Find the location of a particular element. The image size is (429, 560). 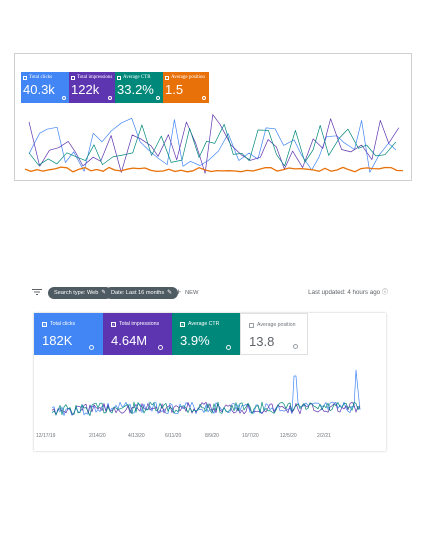

metric-card-average-ctr: Average CTR 33.2% is located at coordinates (139, 87).